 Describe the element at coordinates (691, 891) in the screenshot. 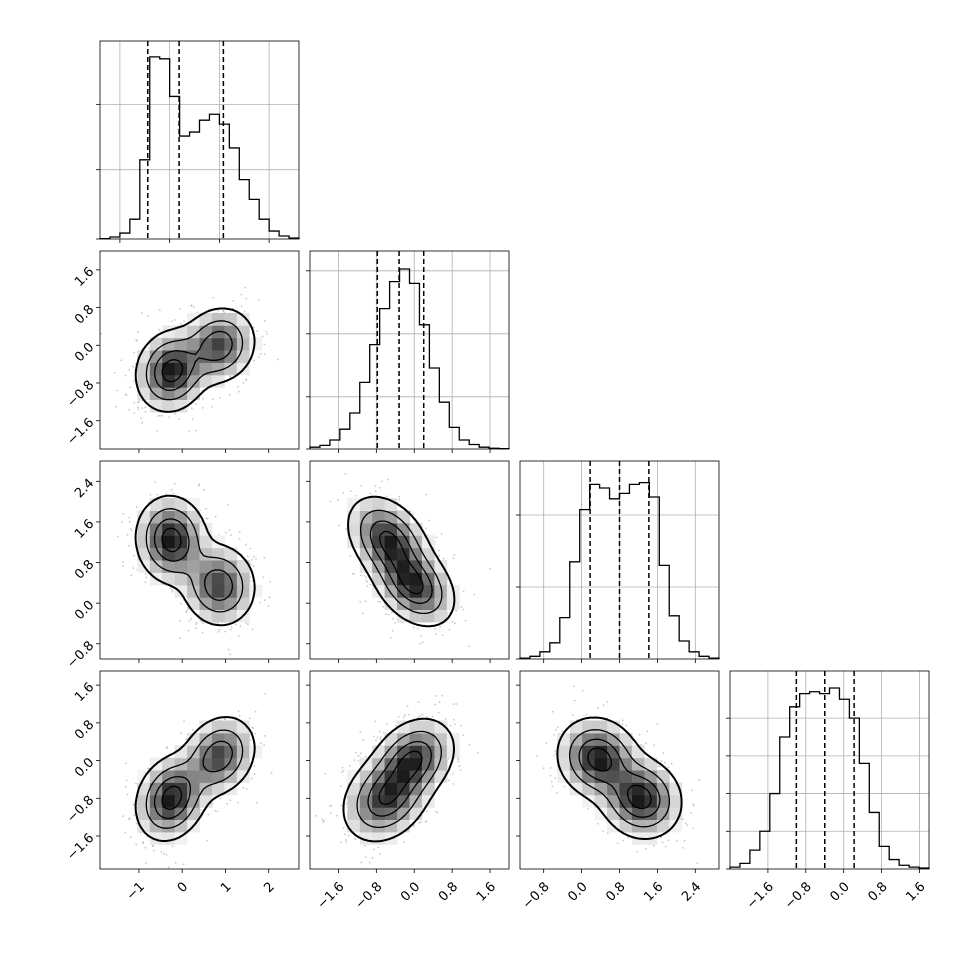

I see `x-tick-label: 2.4` at that location.